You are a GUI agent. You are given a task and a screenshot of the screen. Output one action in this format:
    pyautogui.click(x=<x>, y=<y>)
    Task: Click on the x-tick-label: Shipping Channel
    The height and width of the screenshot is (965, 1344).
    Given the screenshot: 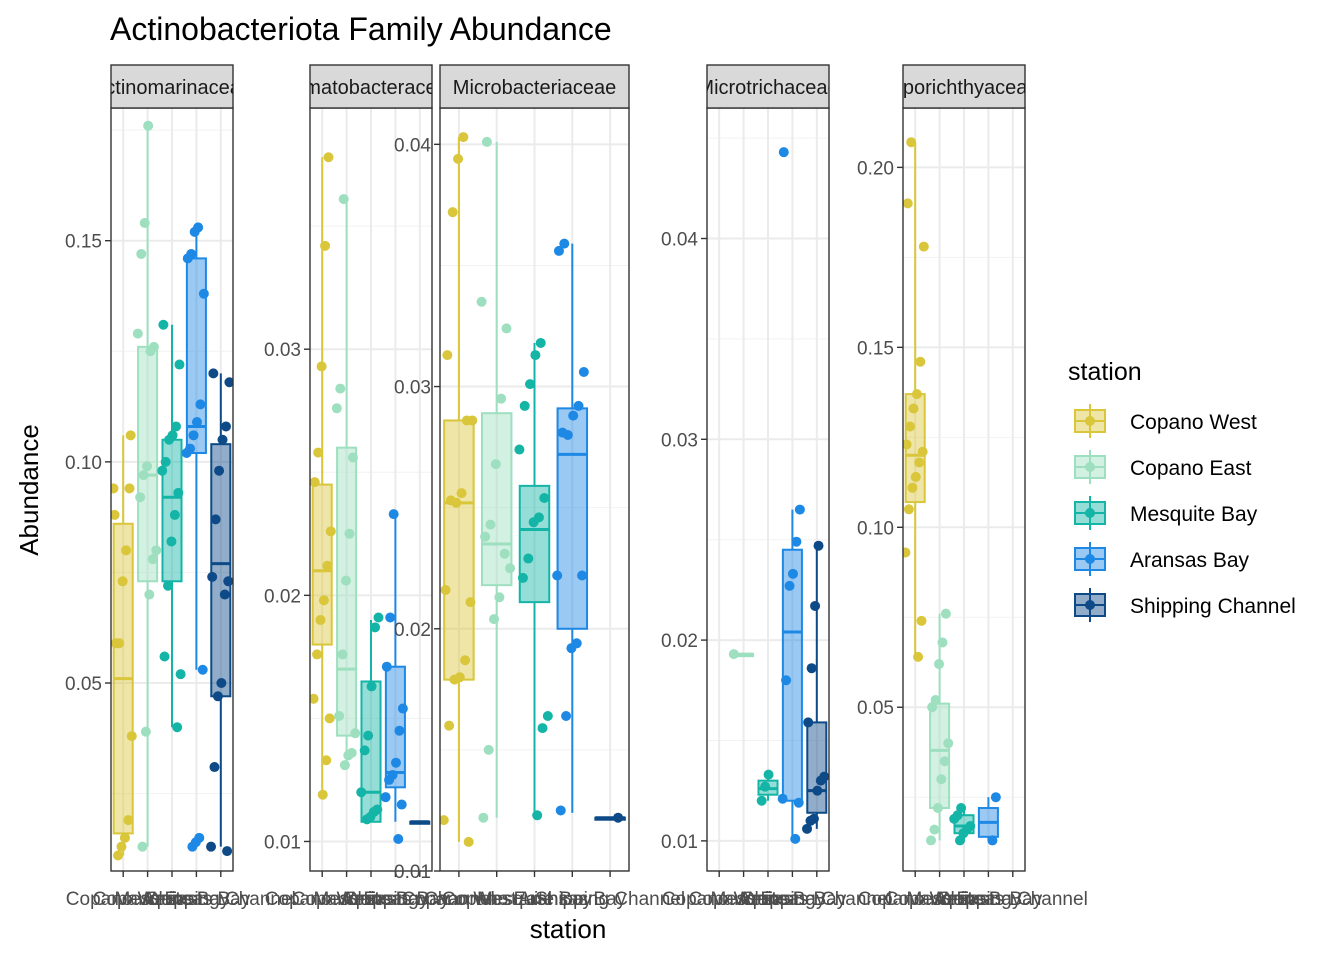 What is the action you would take?
    pyautogui.click(x=221, y=899)
    